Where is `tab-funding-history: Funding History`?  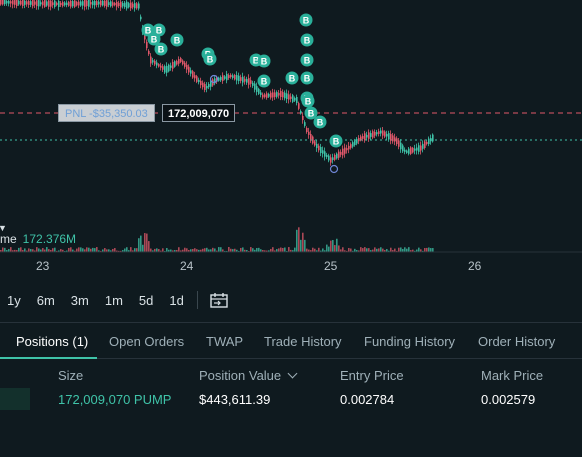
tab-funding-history: Funding History is located at coordinates (410, 341).